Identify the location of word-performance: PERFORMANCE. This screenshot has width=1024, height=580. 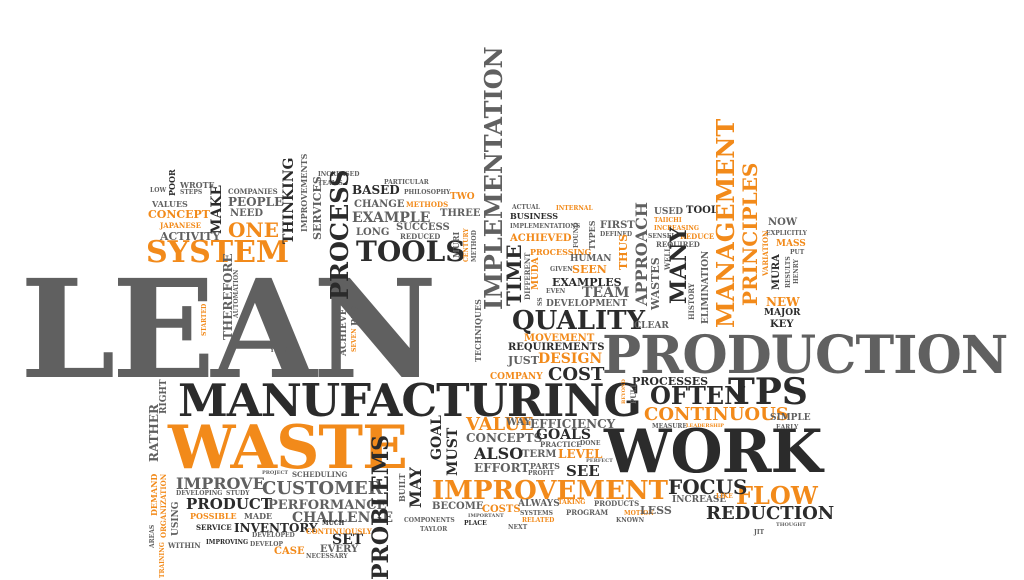
(327, 505).